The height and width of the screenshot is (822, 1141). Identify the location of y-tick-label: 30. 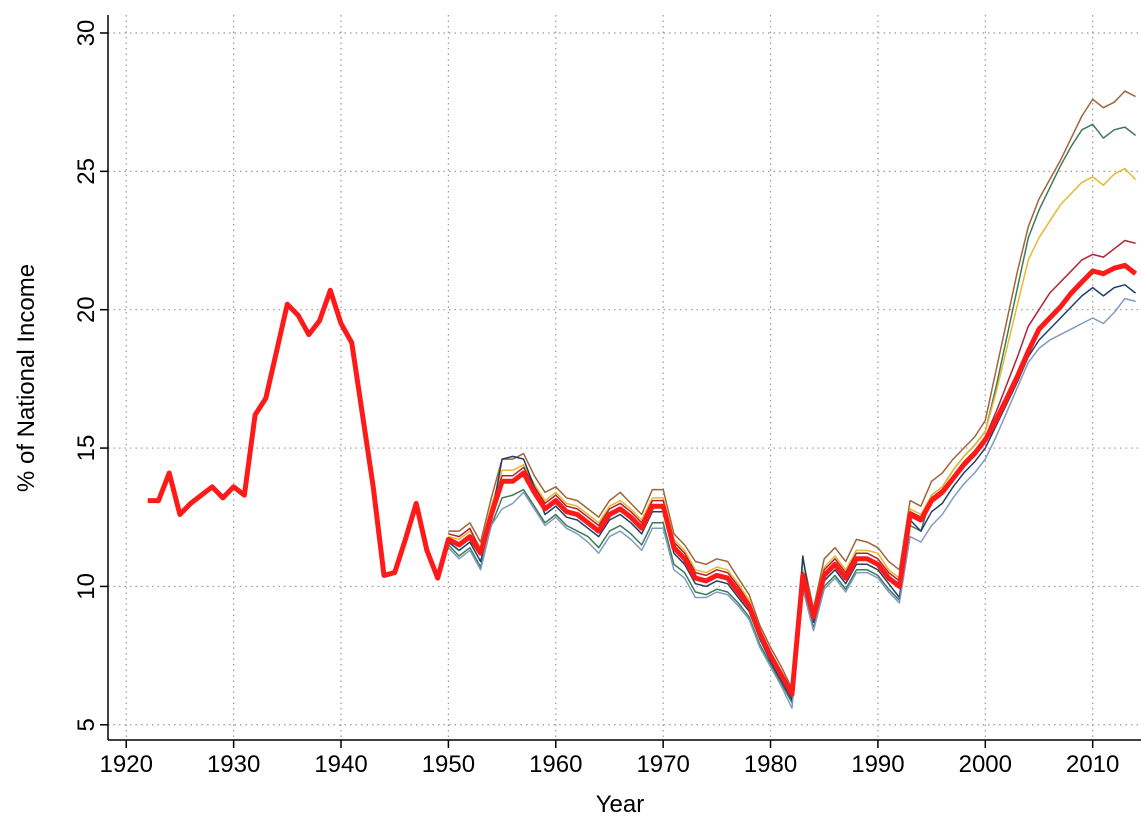
(86, 33).